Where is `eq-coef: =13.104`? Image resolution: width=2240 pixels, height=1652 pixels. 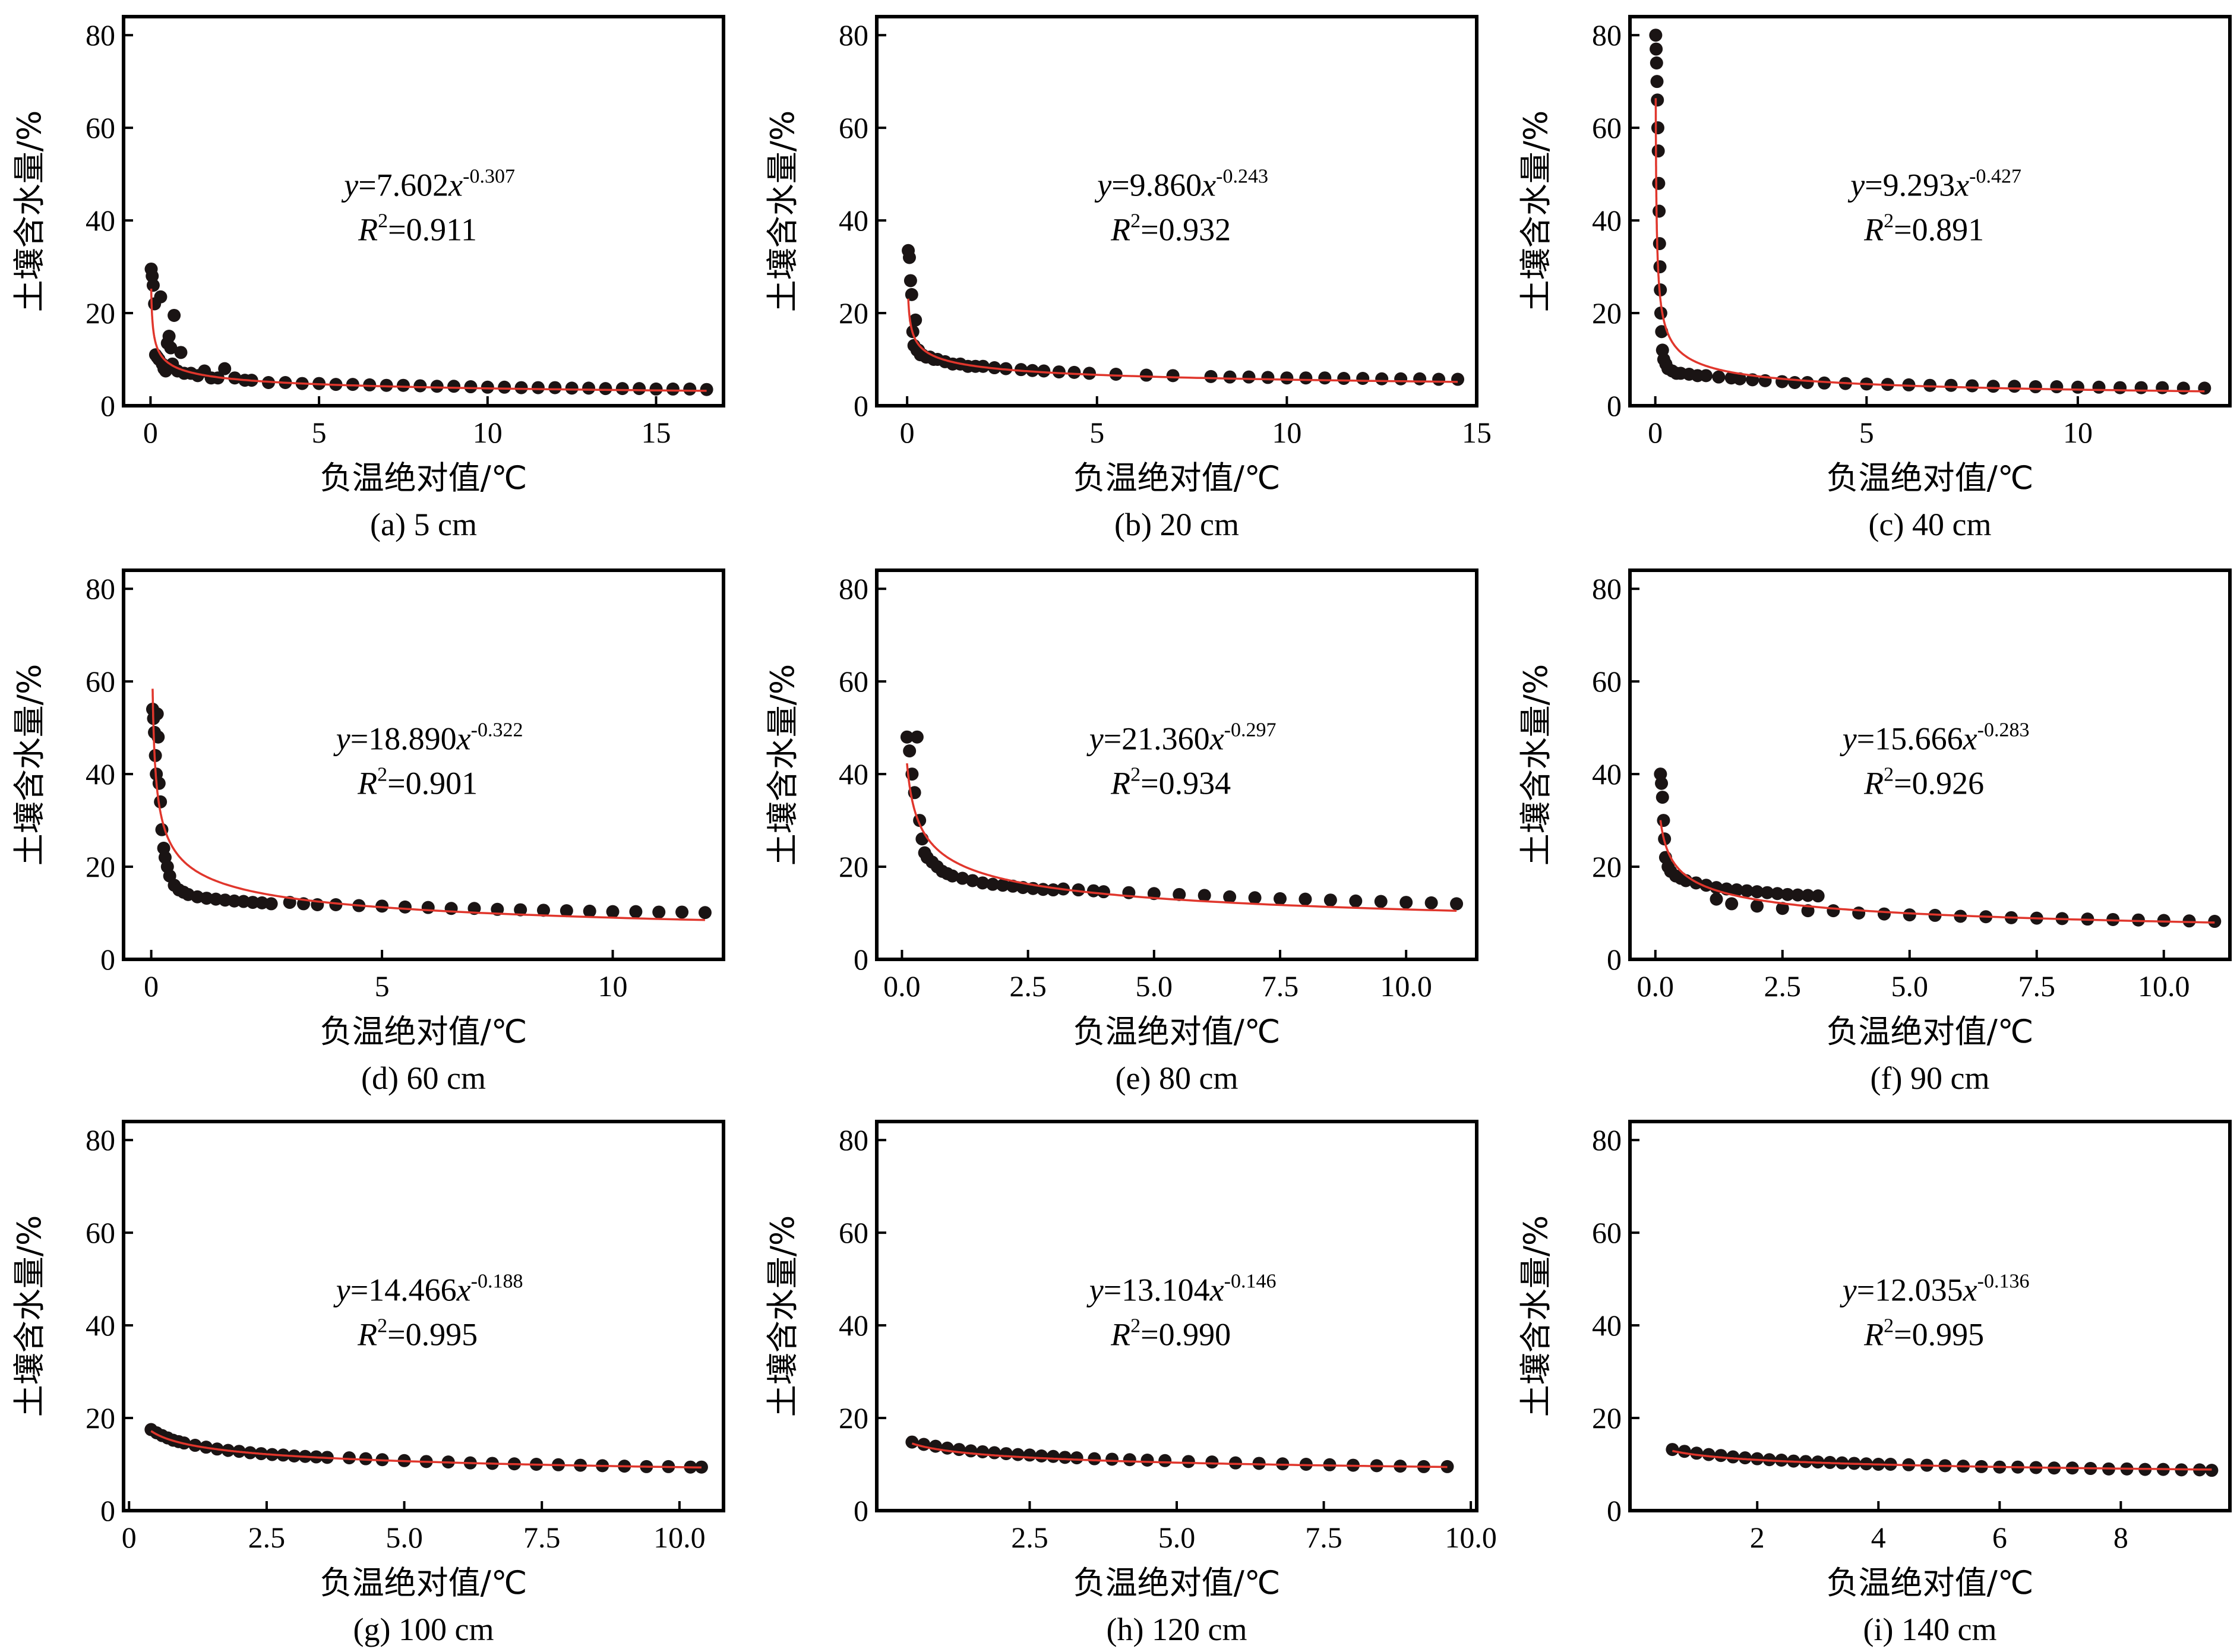
eq-coef: =13.104 is located at coordinates (1157, 1289).